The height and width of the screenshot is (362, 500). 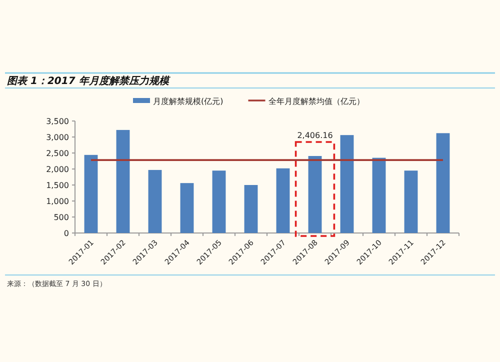 I want to click on y-tick-label: 0, so click(x=66, y=233).